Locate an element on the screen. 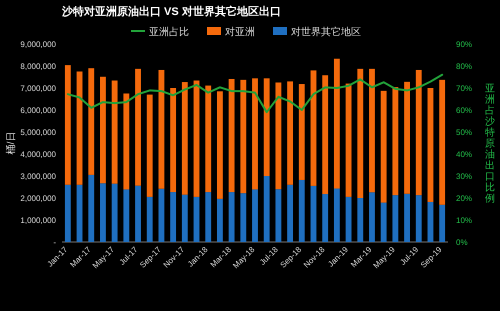  y-tick-label: 2,000,000 is located at coordinates (38, 198).